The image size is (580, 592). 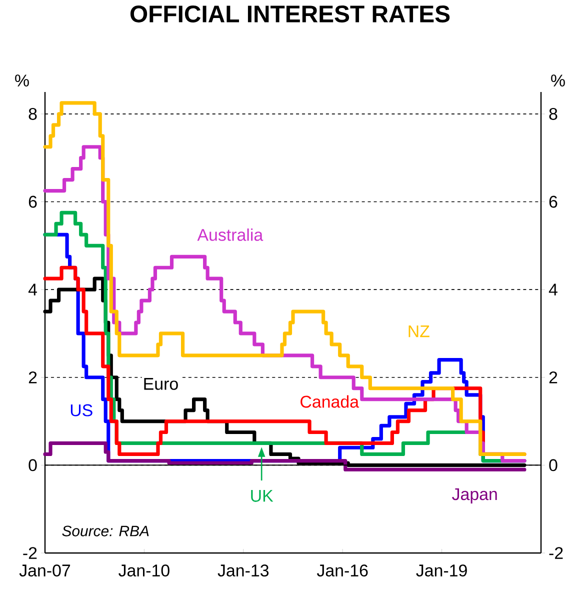 What do you see at coordinates (419, 331) in the screenshot?
I see `text: NZ` at bounding box center [419, 331].